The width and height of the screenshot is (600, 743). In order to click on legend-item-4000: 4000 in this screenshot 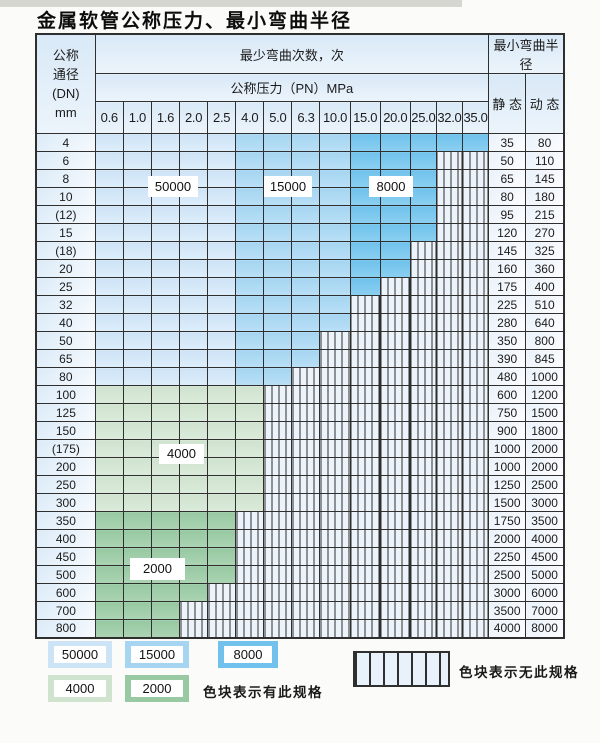, I will do `click(80, 688)`.